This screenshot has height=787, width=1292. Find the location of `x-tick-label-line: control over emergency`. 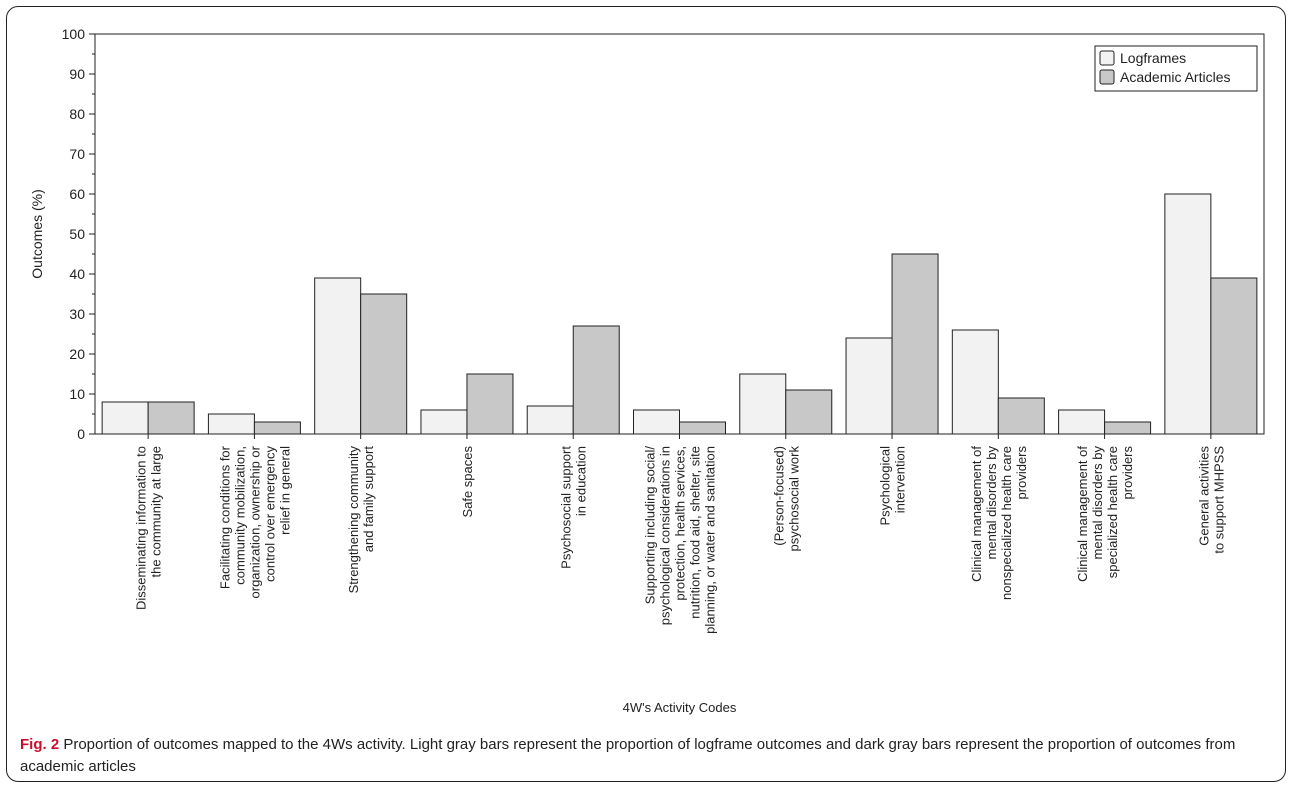

x-tick-label-line: control over emergency is located at coordinates (269, 514).